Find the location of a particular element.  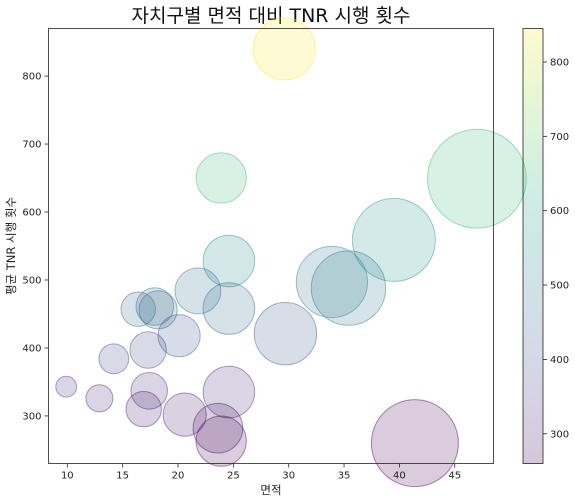

x-tick-label: 45 is located at coordinates (454, 476).